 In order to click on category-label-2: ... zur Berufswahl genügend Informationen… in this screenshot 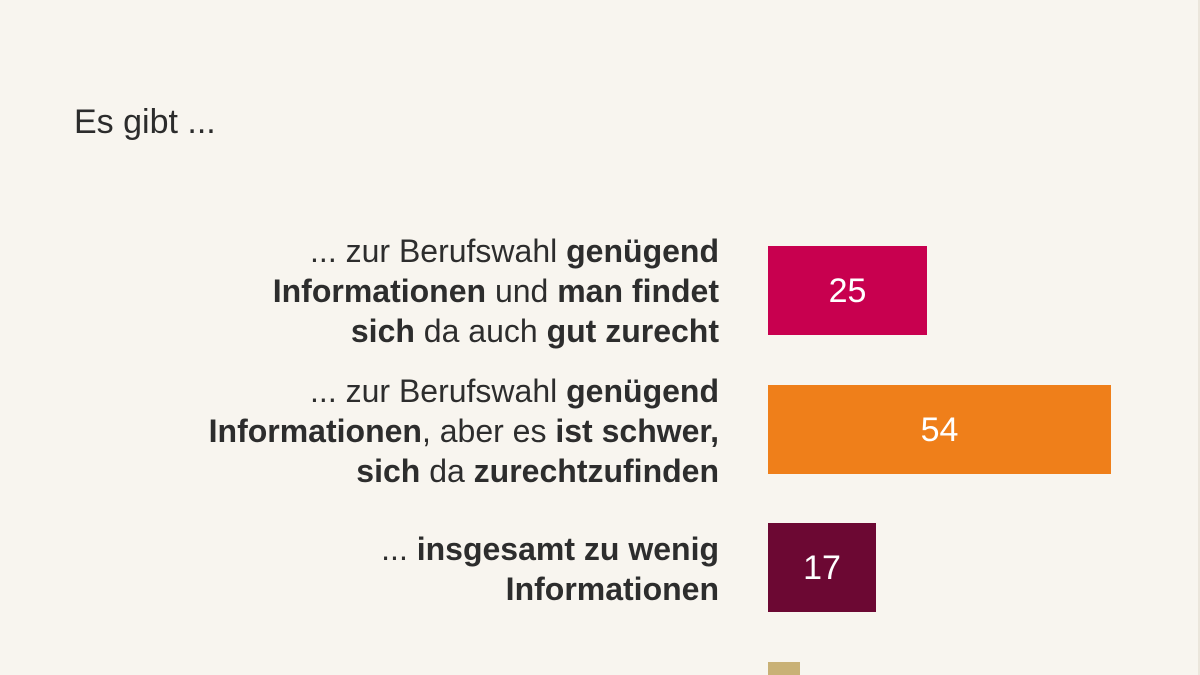, I will do `click(379, 431)`.